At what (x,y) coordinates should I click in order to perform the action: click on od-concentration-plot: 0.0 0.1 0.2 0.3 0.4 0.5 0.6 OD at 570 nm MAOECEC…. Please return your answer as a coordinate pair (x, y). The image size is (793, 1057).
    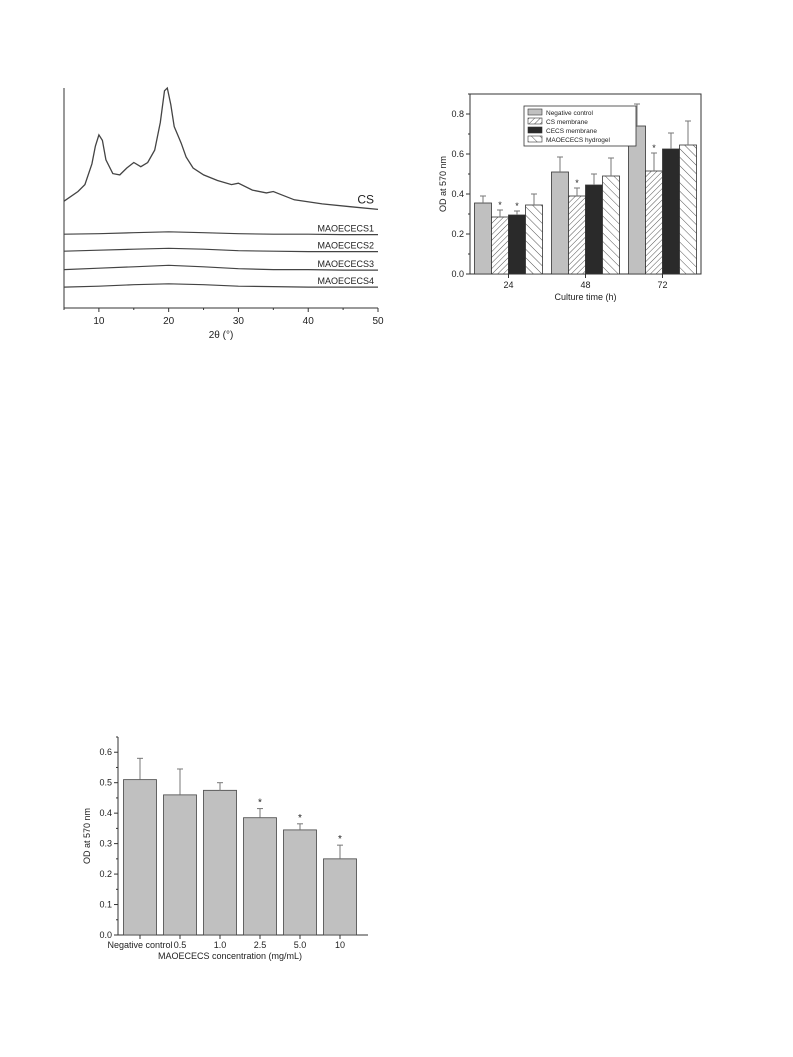
    Looking at the image, I should click on (225, 848).